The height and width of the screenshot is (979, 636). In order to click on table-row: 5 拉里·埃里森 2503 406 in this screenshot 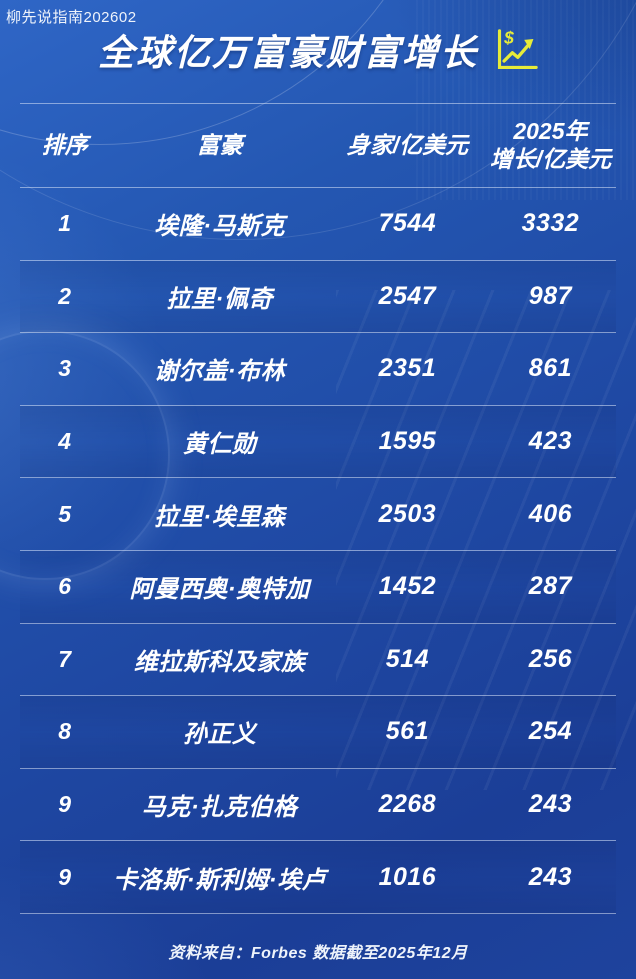, I will do `click(318, 514)`.